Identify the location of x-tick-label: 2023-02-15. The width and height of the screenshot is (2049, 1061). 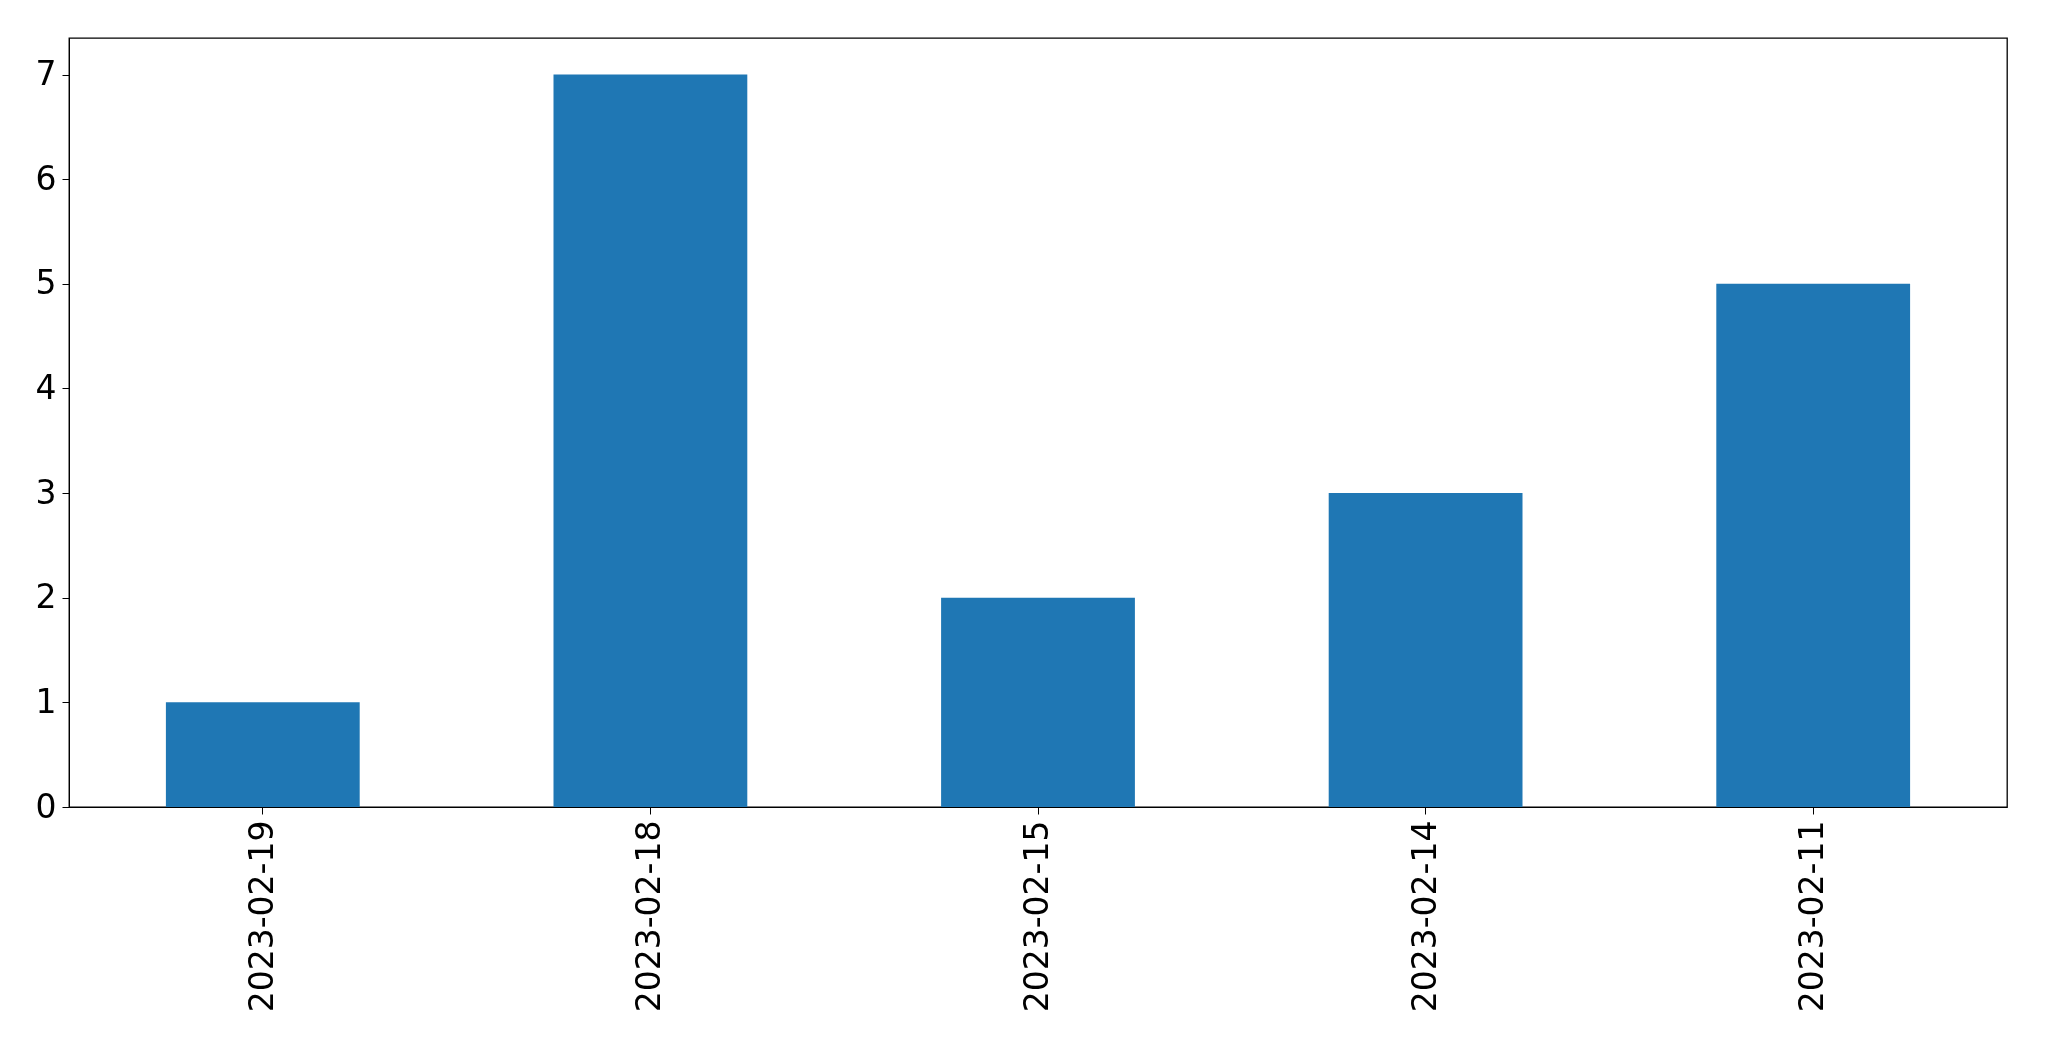
(1036, 916).